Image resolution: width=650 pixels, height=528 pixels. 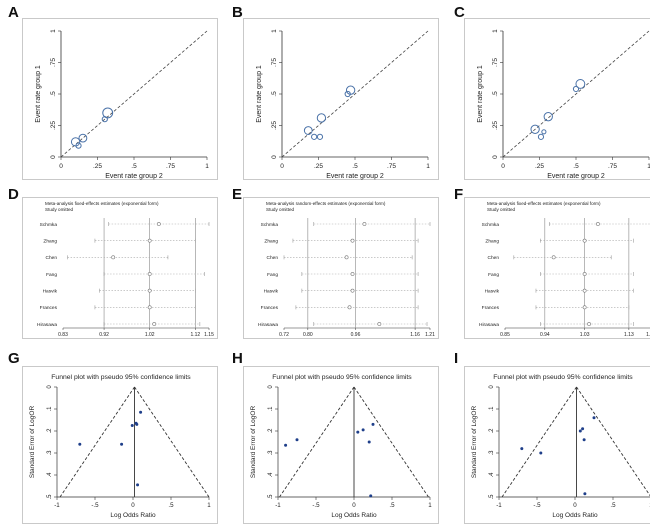 What do you see at coordinates (150, 335) in the screenshot?
I see `x-tick-label: 1.02` at bounding box center [150, 335].